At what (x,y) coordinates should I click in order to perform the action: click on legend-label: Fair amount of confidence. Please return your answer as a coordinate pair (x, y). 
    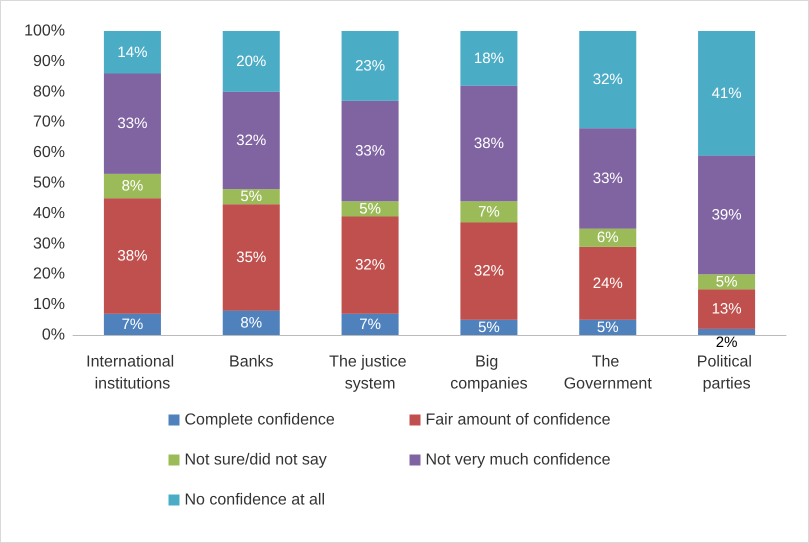
    Looking at the image, I should click on (518, 420).